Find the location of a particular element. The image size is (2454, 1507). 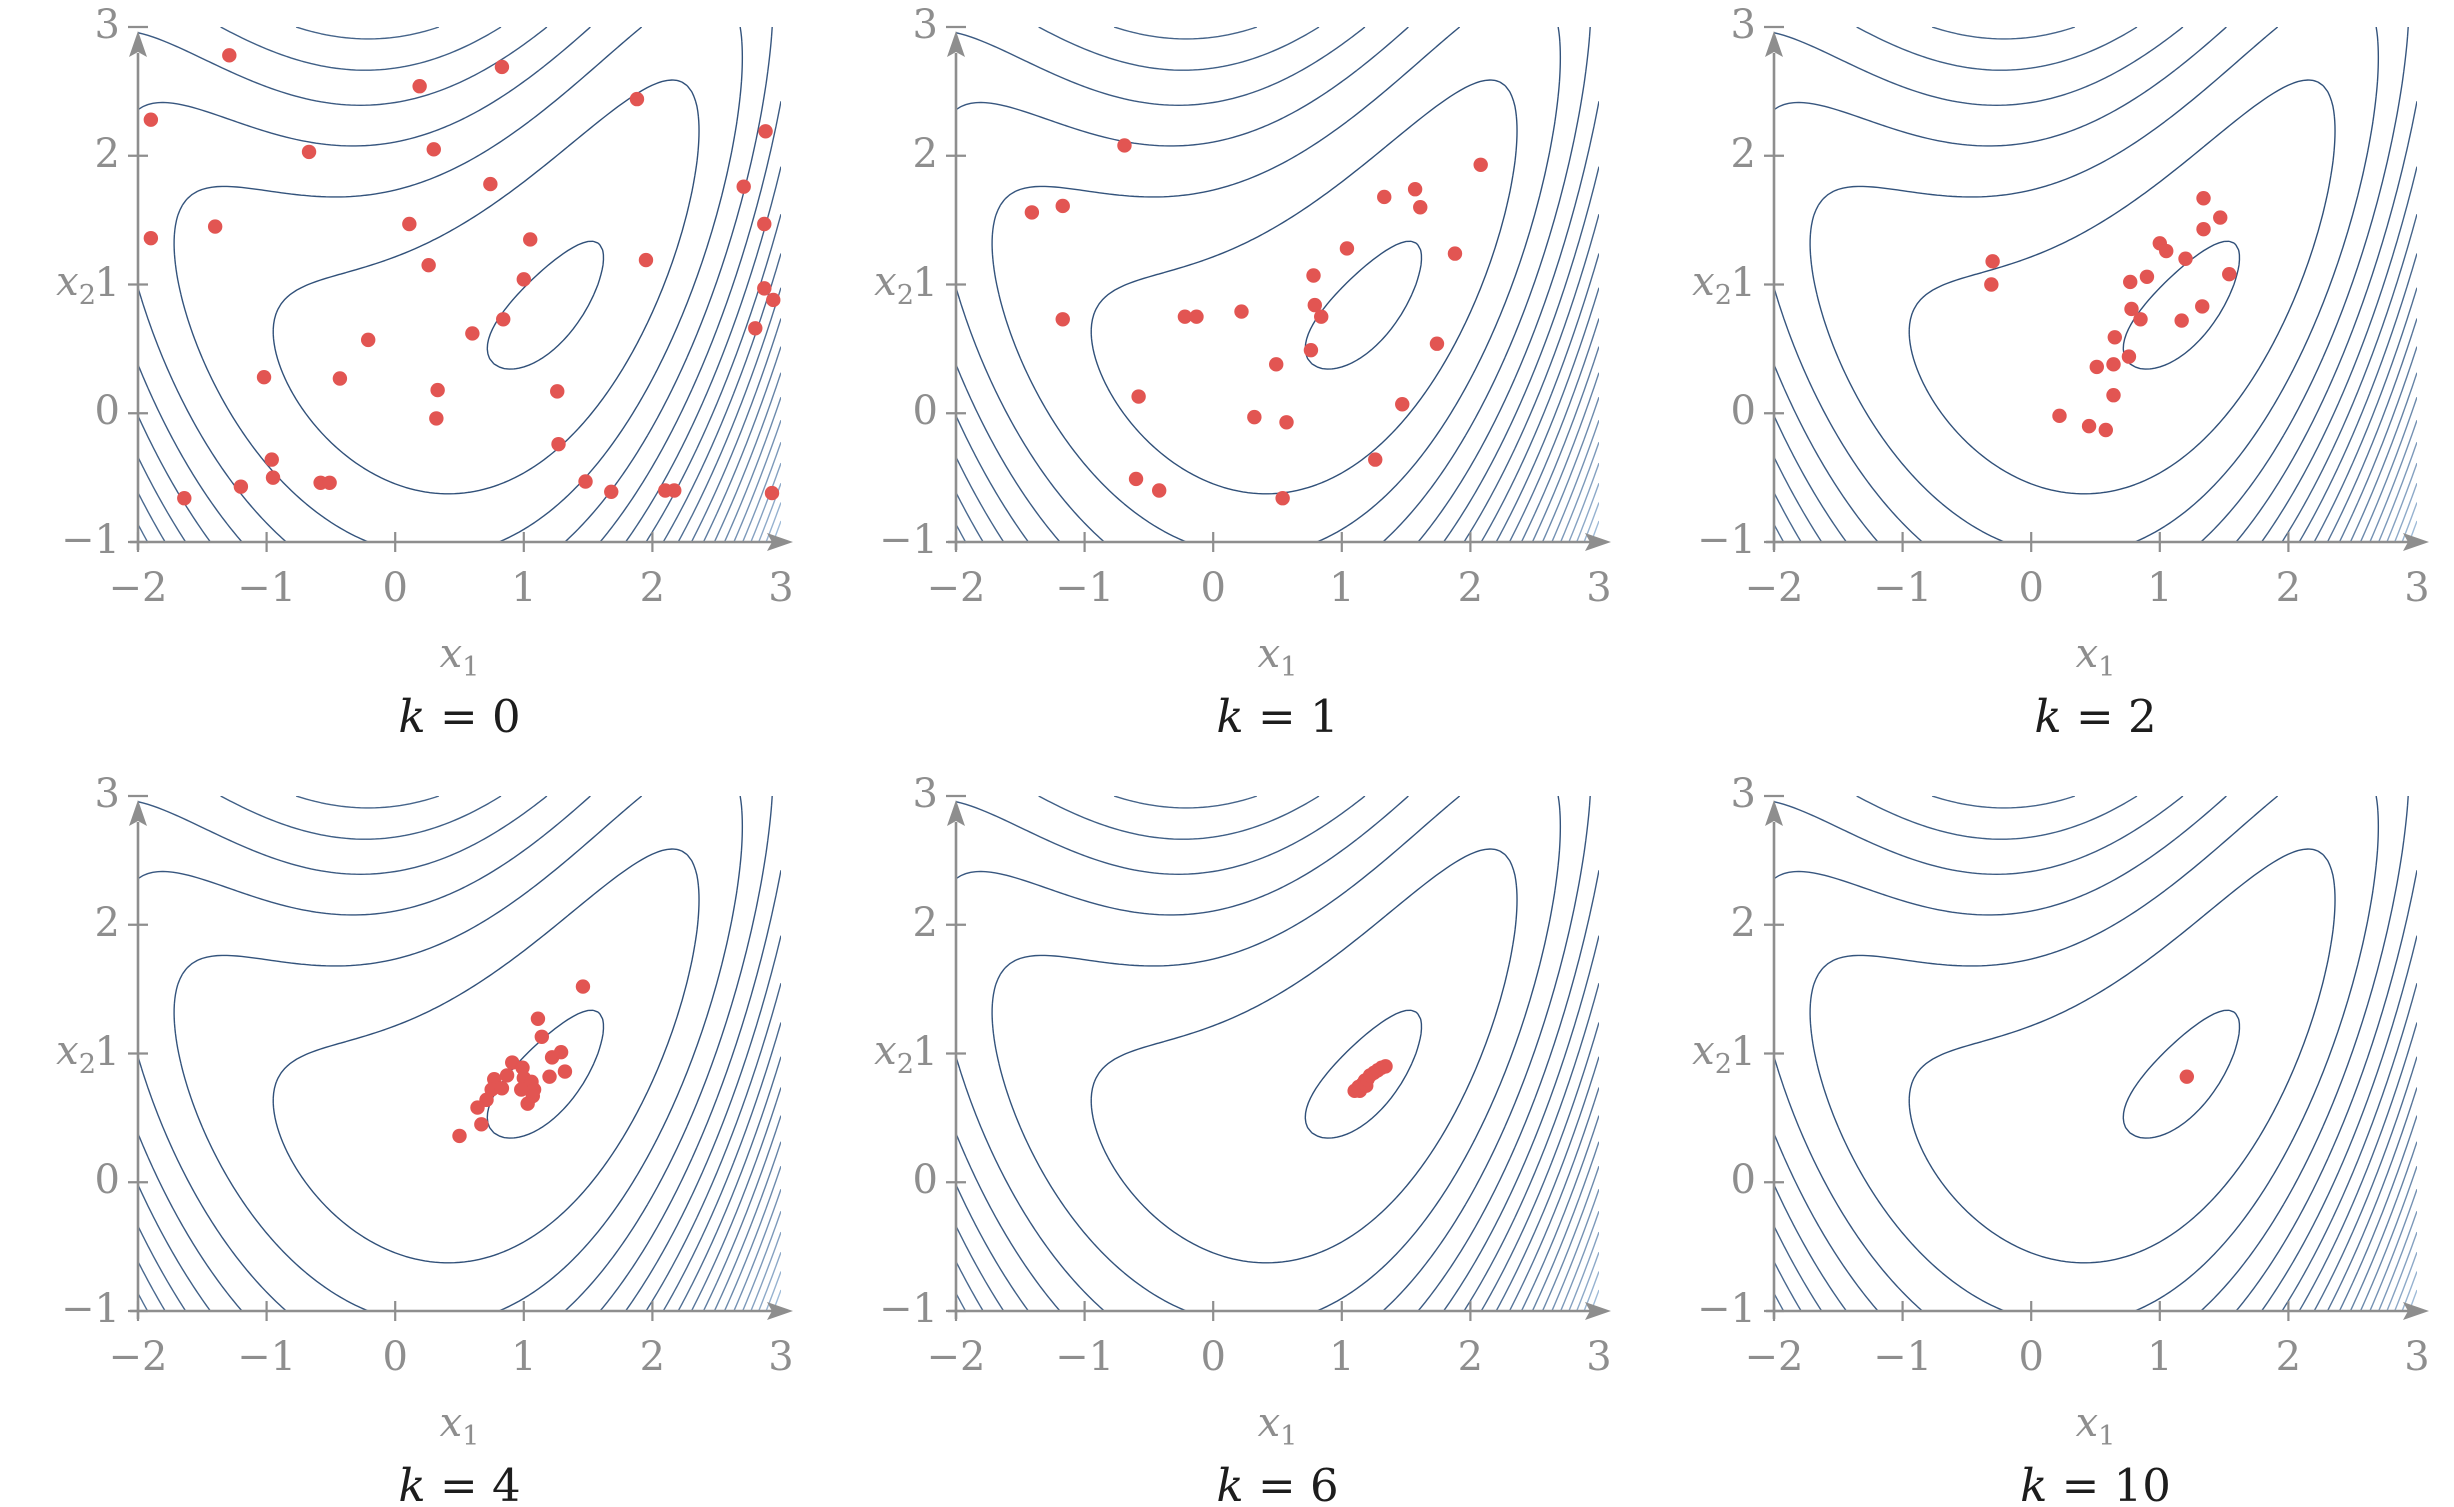

panel-title-value: = 6 is located at coordinates (1291, 1483).